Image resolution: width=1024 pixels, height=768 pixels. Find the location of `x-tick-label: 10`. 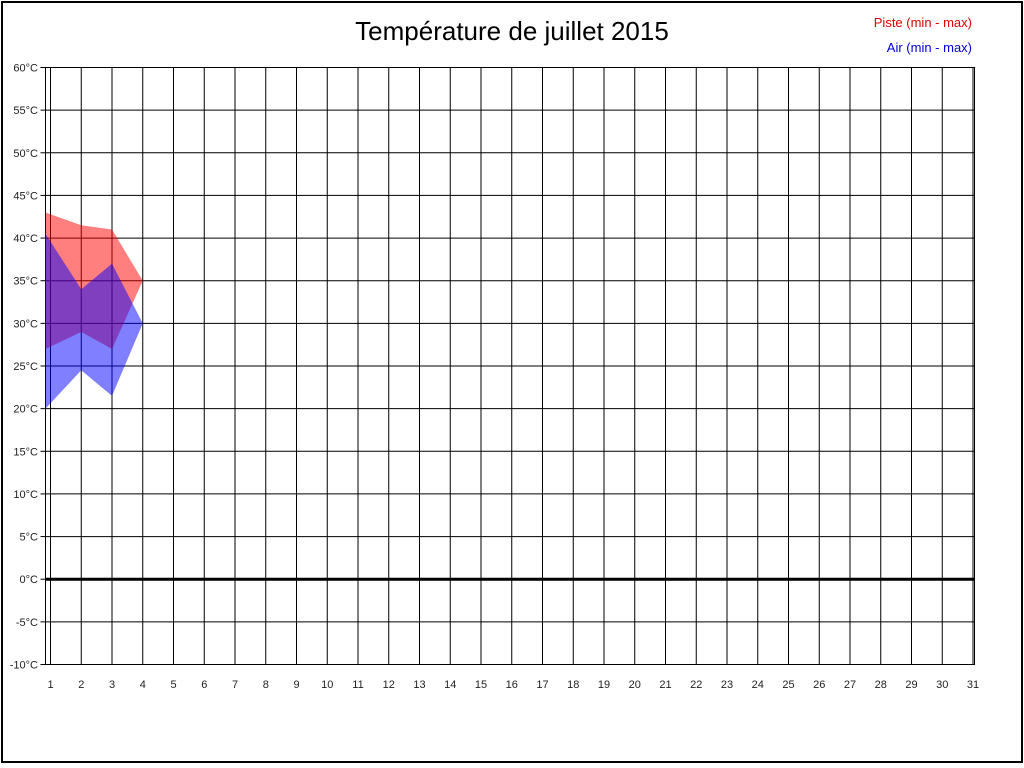

x-tick-label: 10 is located at coordinates (327, 685).